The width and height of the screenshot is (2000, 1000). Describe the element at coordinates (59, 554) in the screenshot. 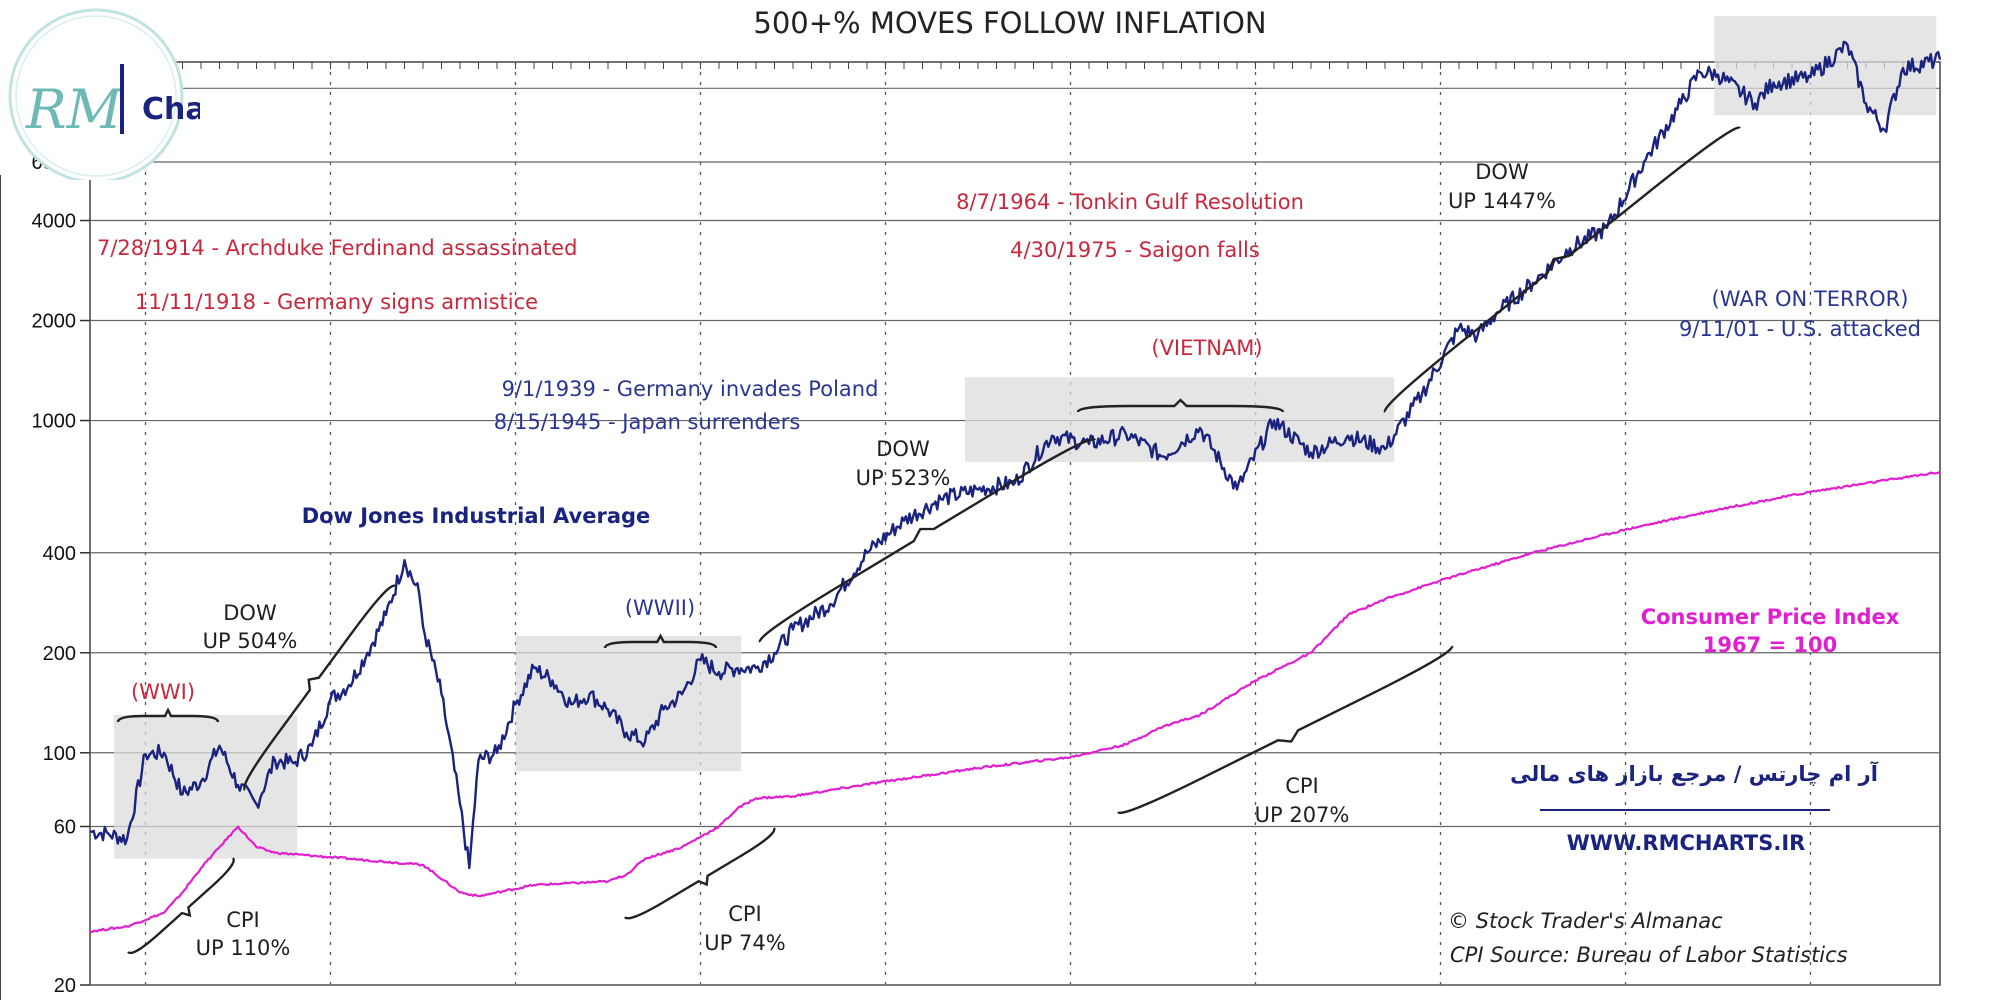

I see `y-tick-label: 400` at that location.